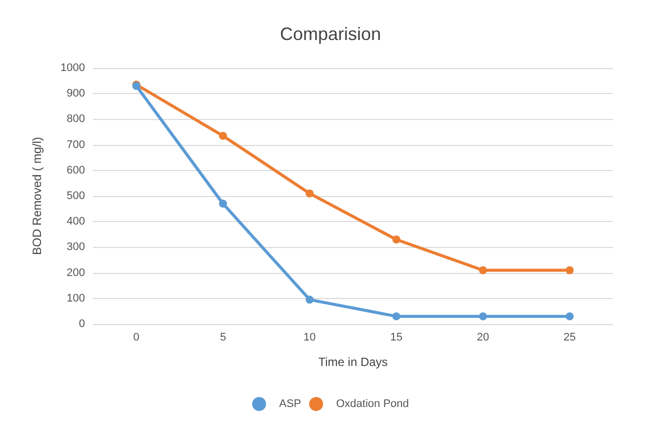 The image size is (663, 434). I want to click on x-tick-label: 5, so click(223, 338).